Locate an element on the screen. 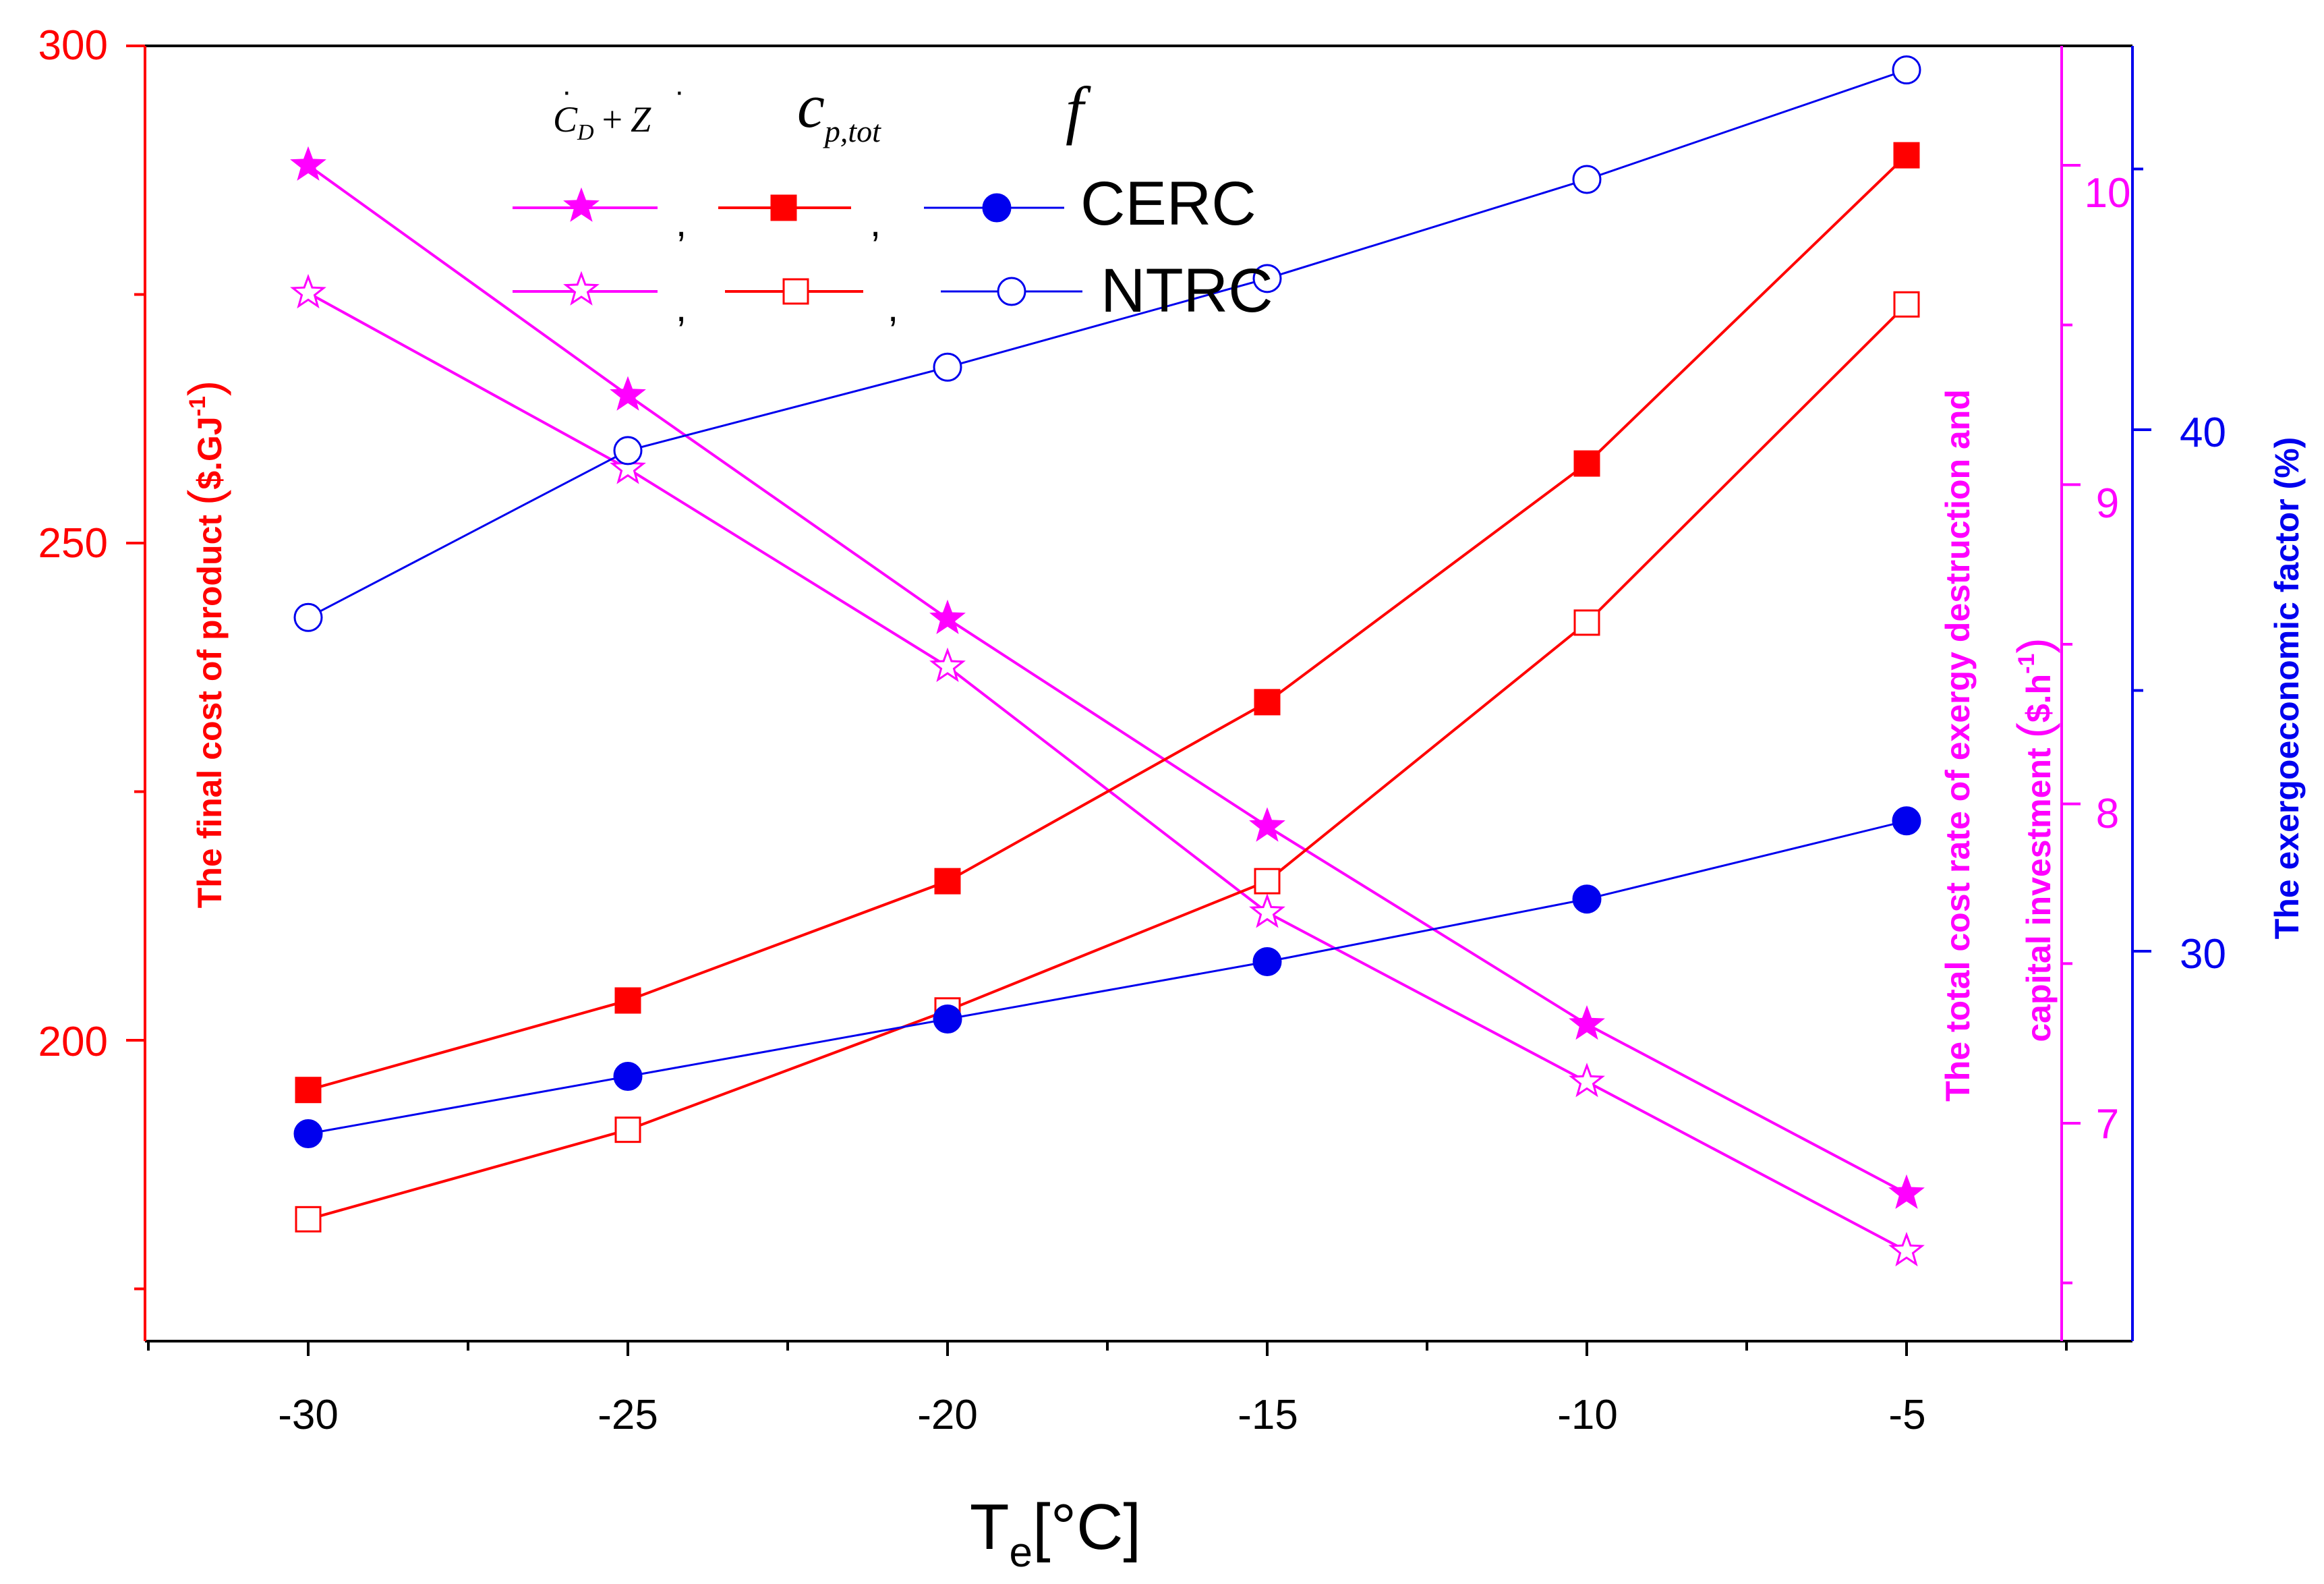 The image size is (2324, 1584). legend-label-cerc: CERC is located at coordinates (1168, 203).